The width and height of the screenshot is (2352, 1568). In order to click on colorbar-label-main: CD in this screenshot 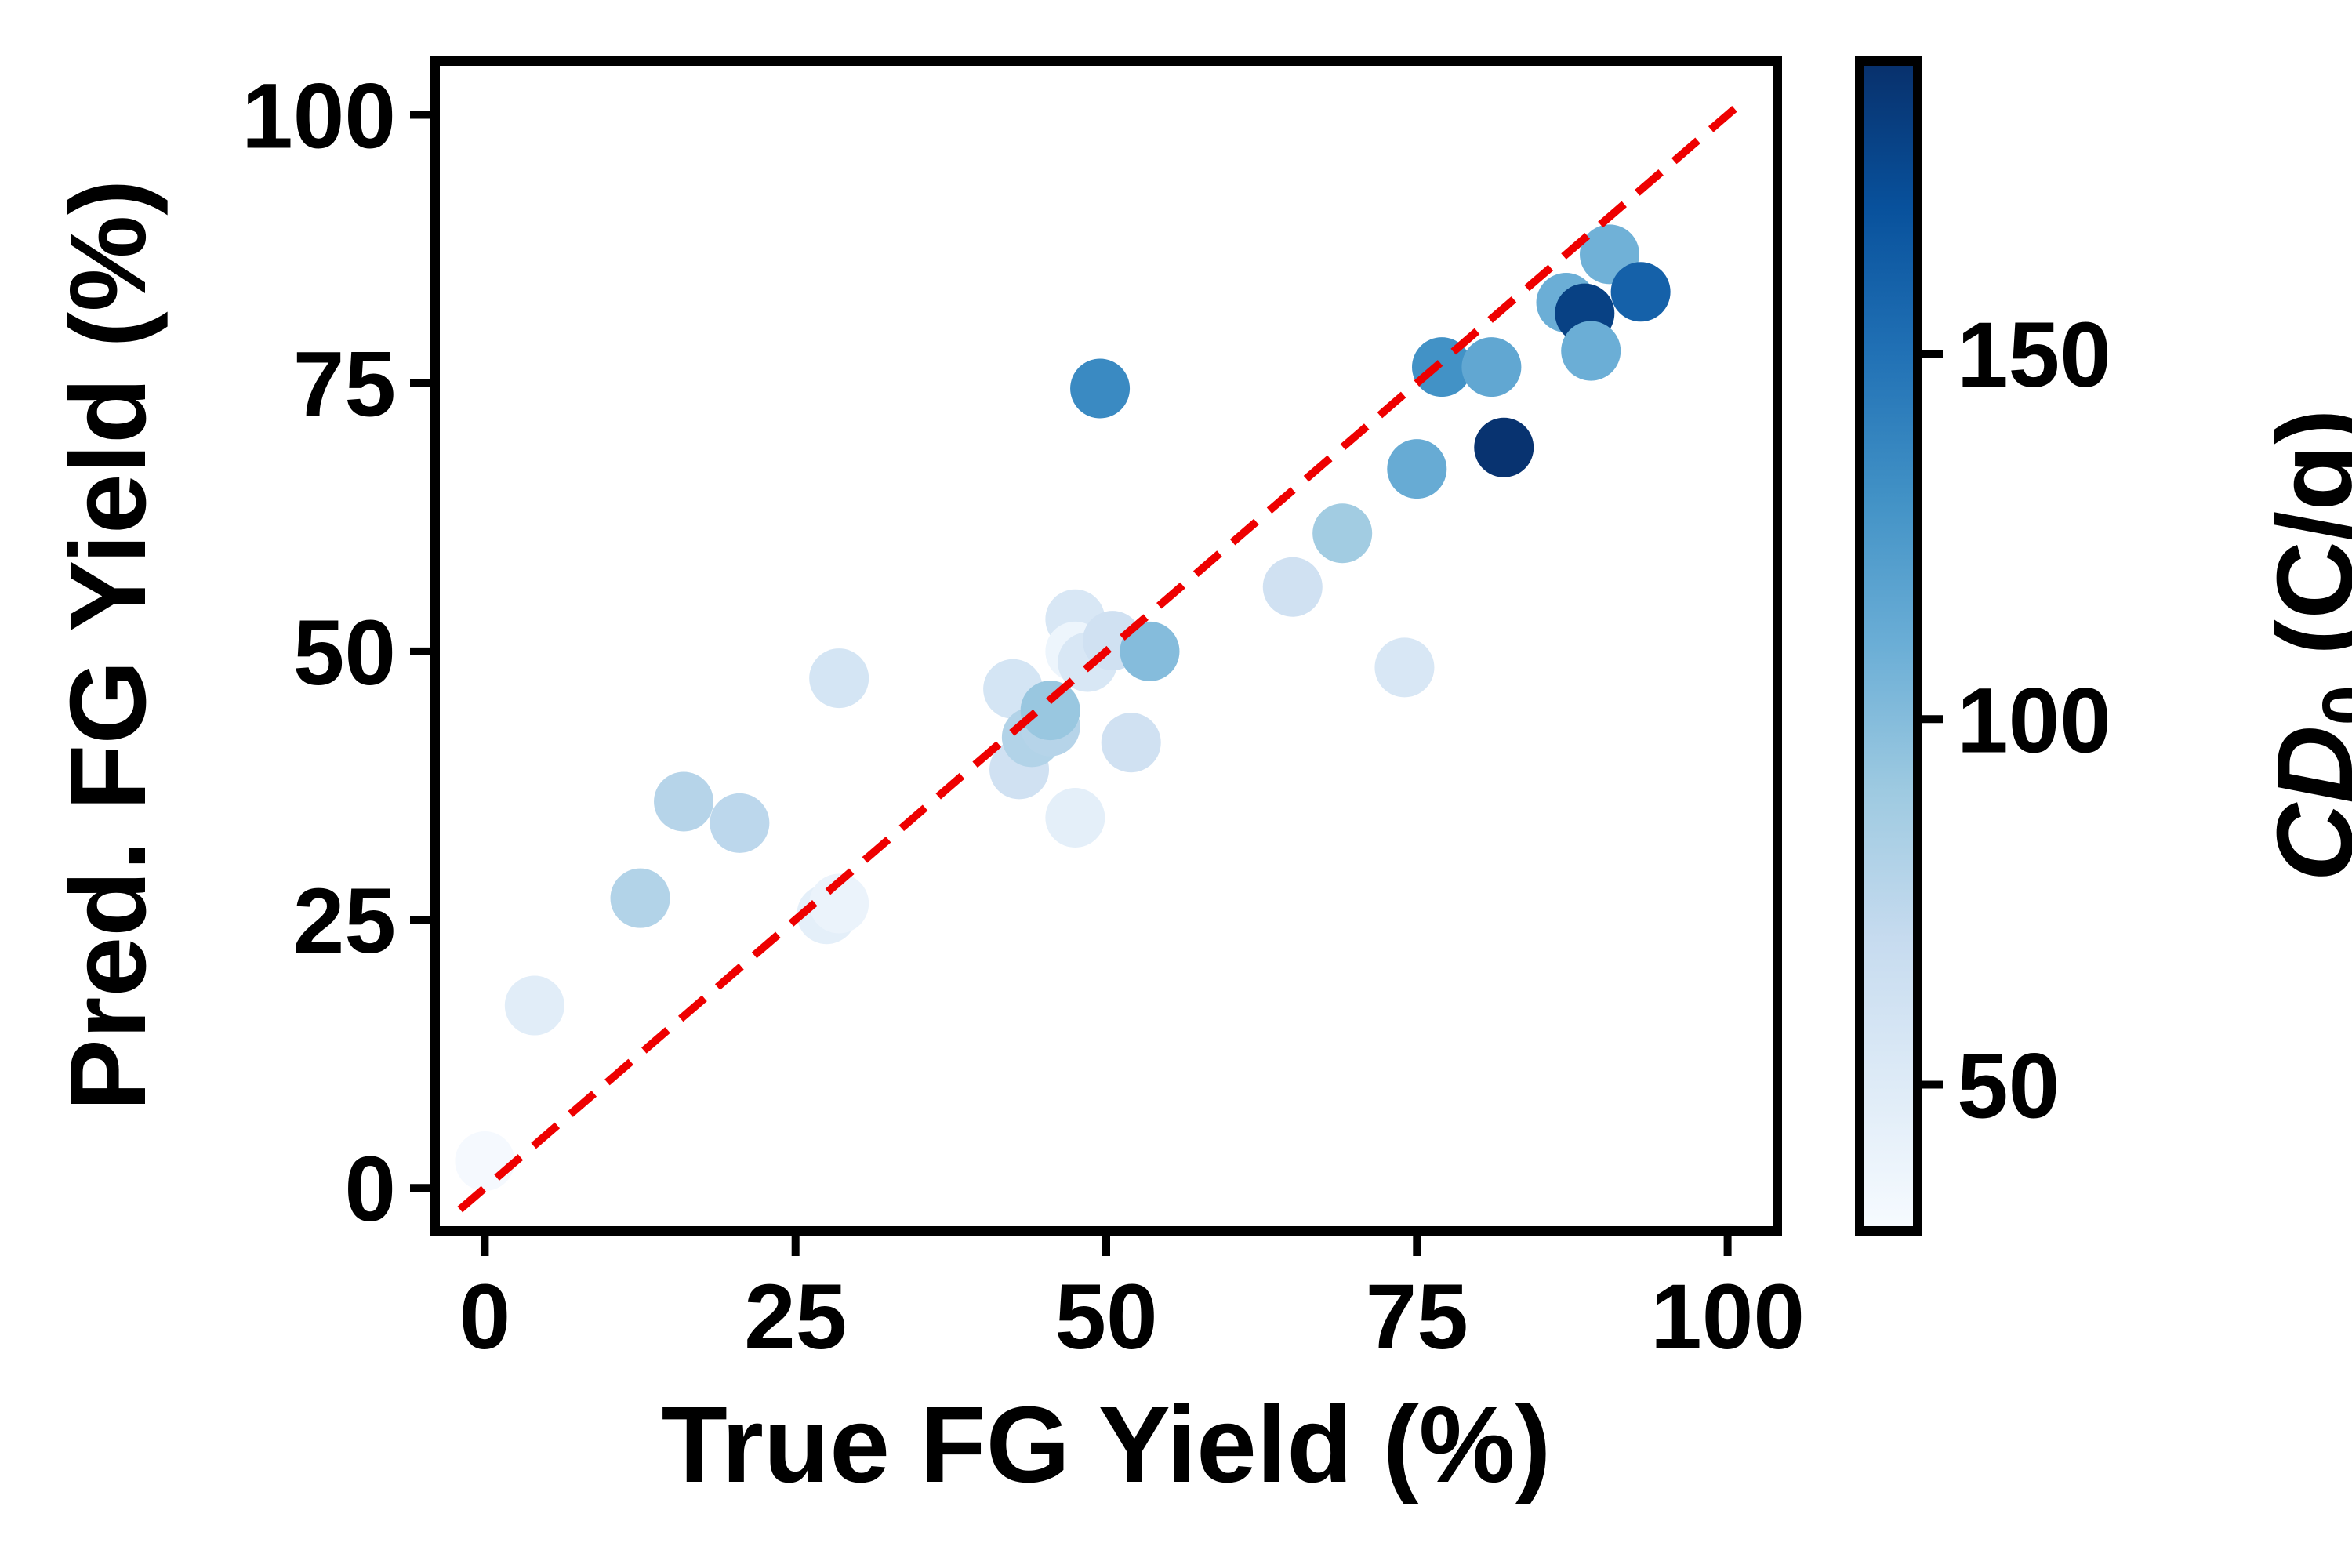, I will do `click(2303, 803)`.